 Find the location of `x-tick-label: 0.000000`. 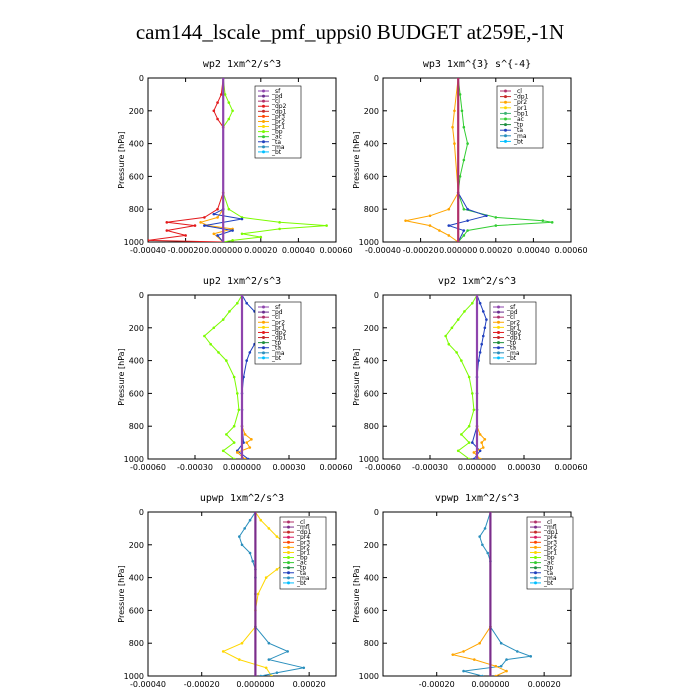

x-tick-label: 0.000000 is located at coordinates (255, 684).